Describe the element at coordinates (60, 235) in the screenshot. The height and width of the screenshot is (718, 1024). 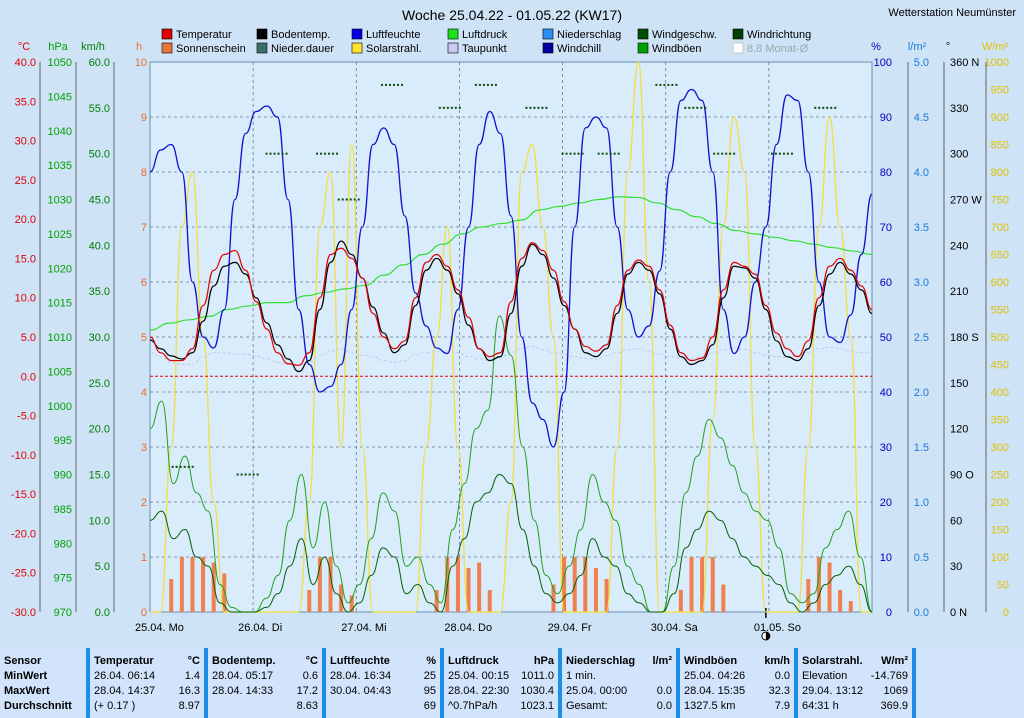
I see `axis-tick-pressure_hpa: 1025` at that location.